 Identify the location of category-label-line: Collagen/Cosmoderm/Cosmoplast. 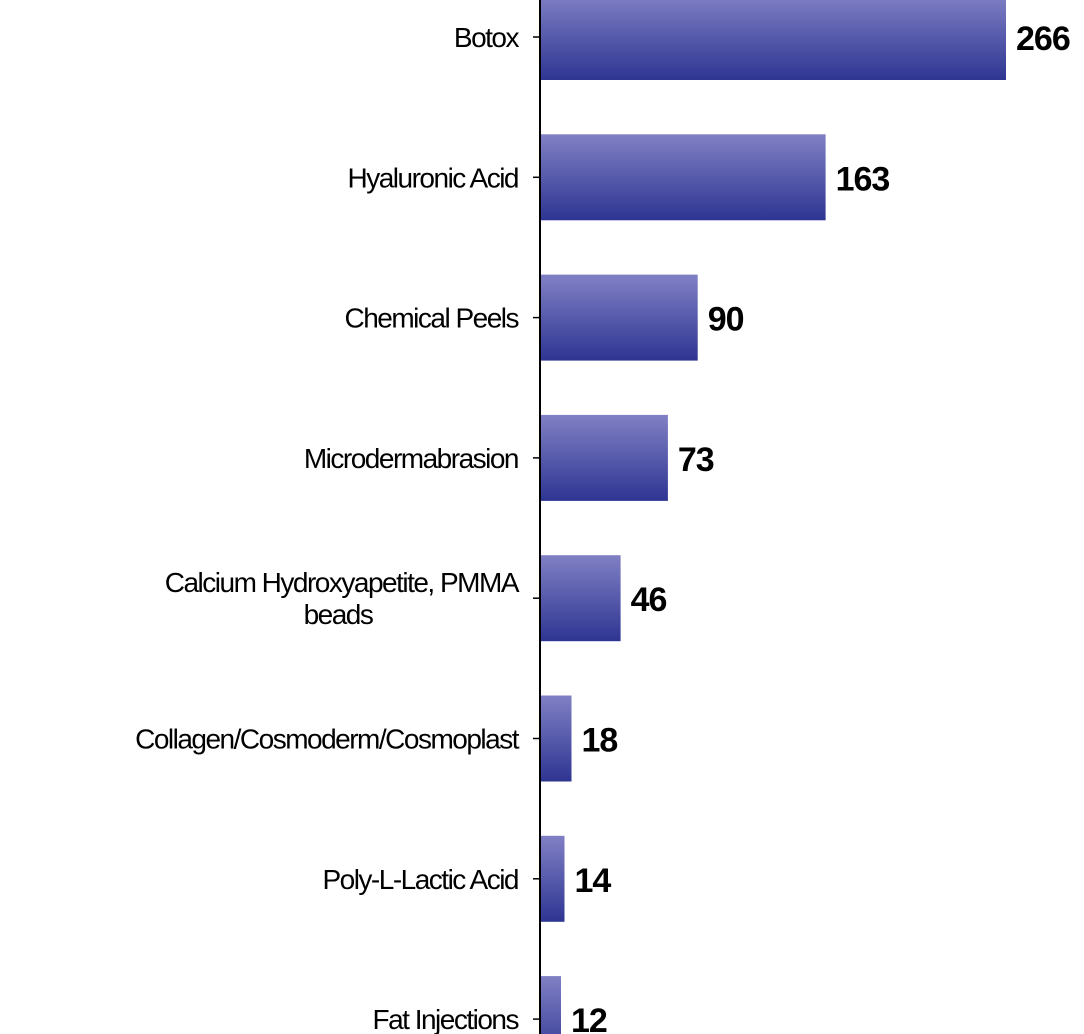
(327, 739).